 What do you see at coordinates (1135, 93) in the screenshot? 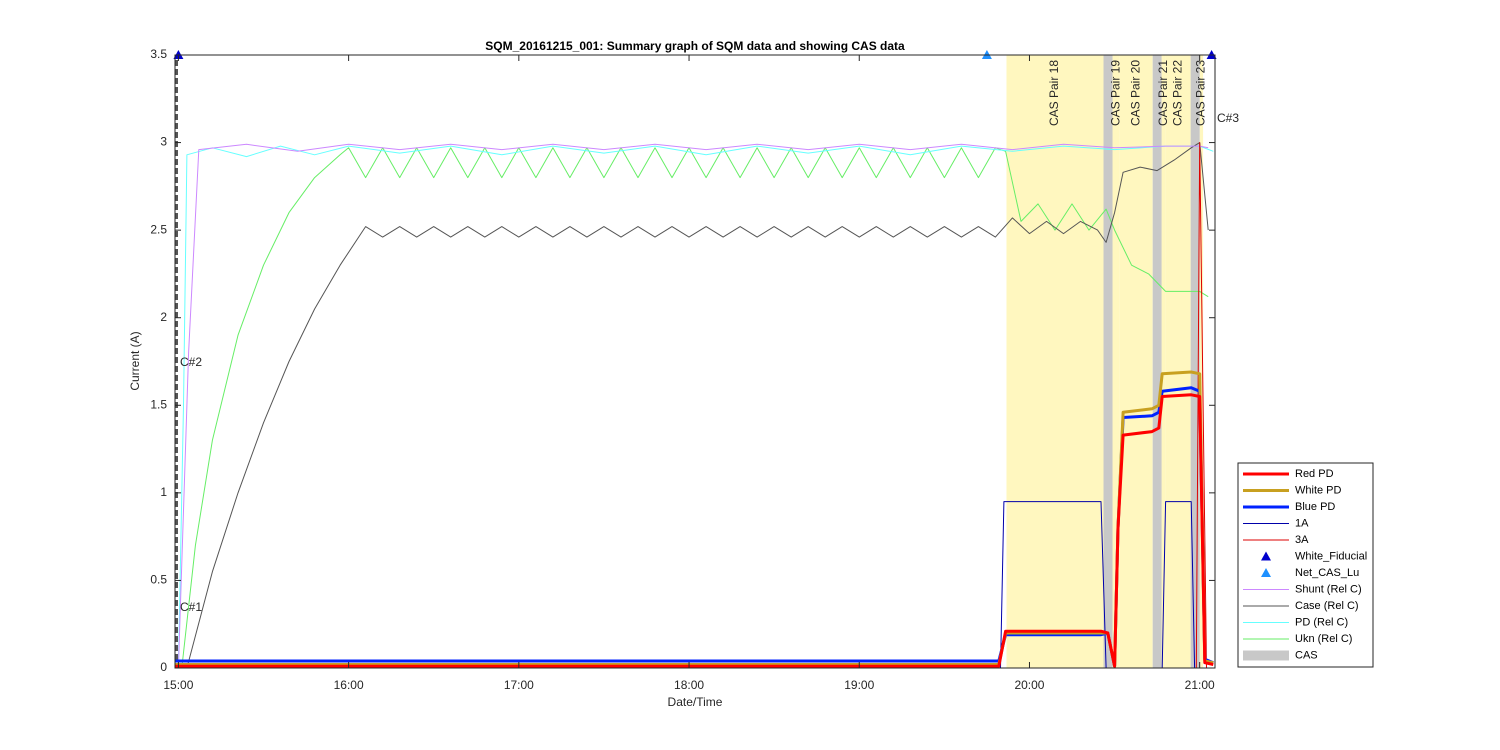
I see `cas-pair-label: CAS Pair 20` at bounding box center [1135, 93].